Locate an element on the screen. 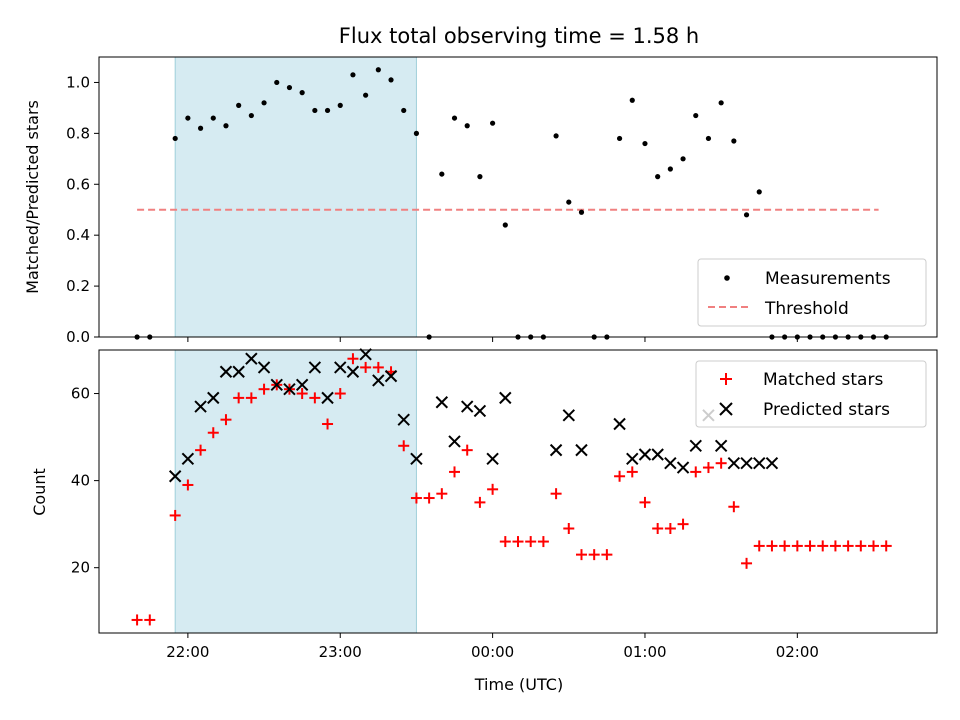  ratio-y-tick-label: 0.6 is located at coordinates (78, 184).